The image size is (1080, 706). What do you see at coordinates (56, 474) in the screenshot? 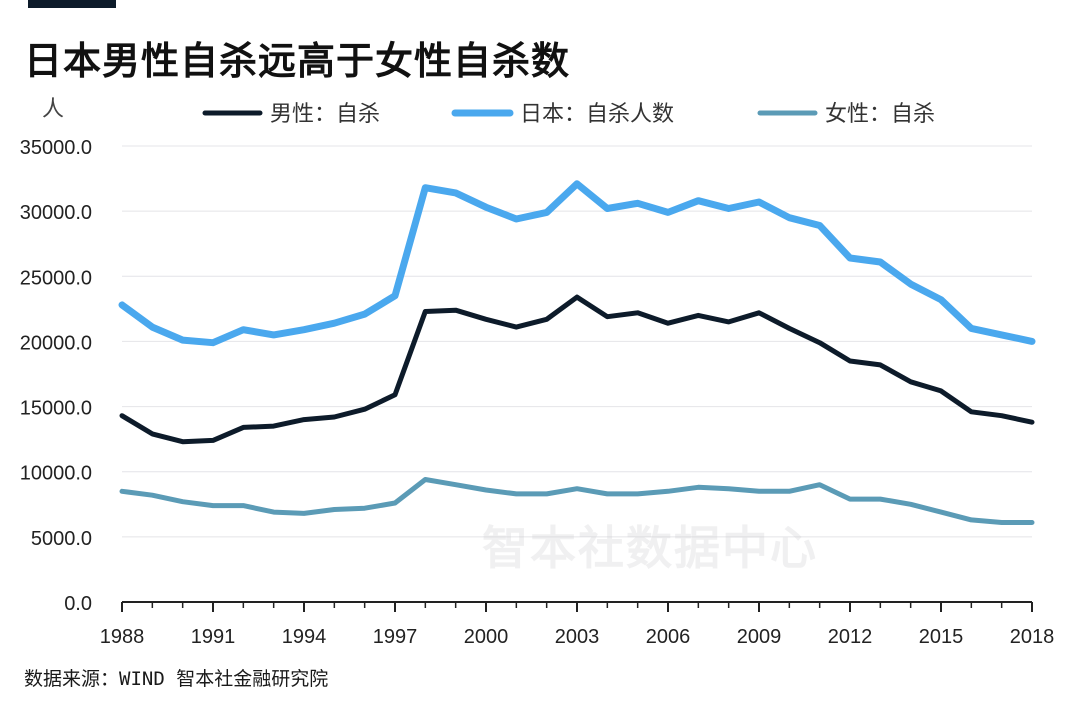
I see `y-tick-label: 10000.0` at bounding box center [56, 474].